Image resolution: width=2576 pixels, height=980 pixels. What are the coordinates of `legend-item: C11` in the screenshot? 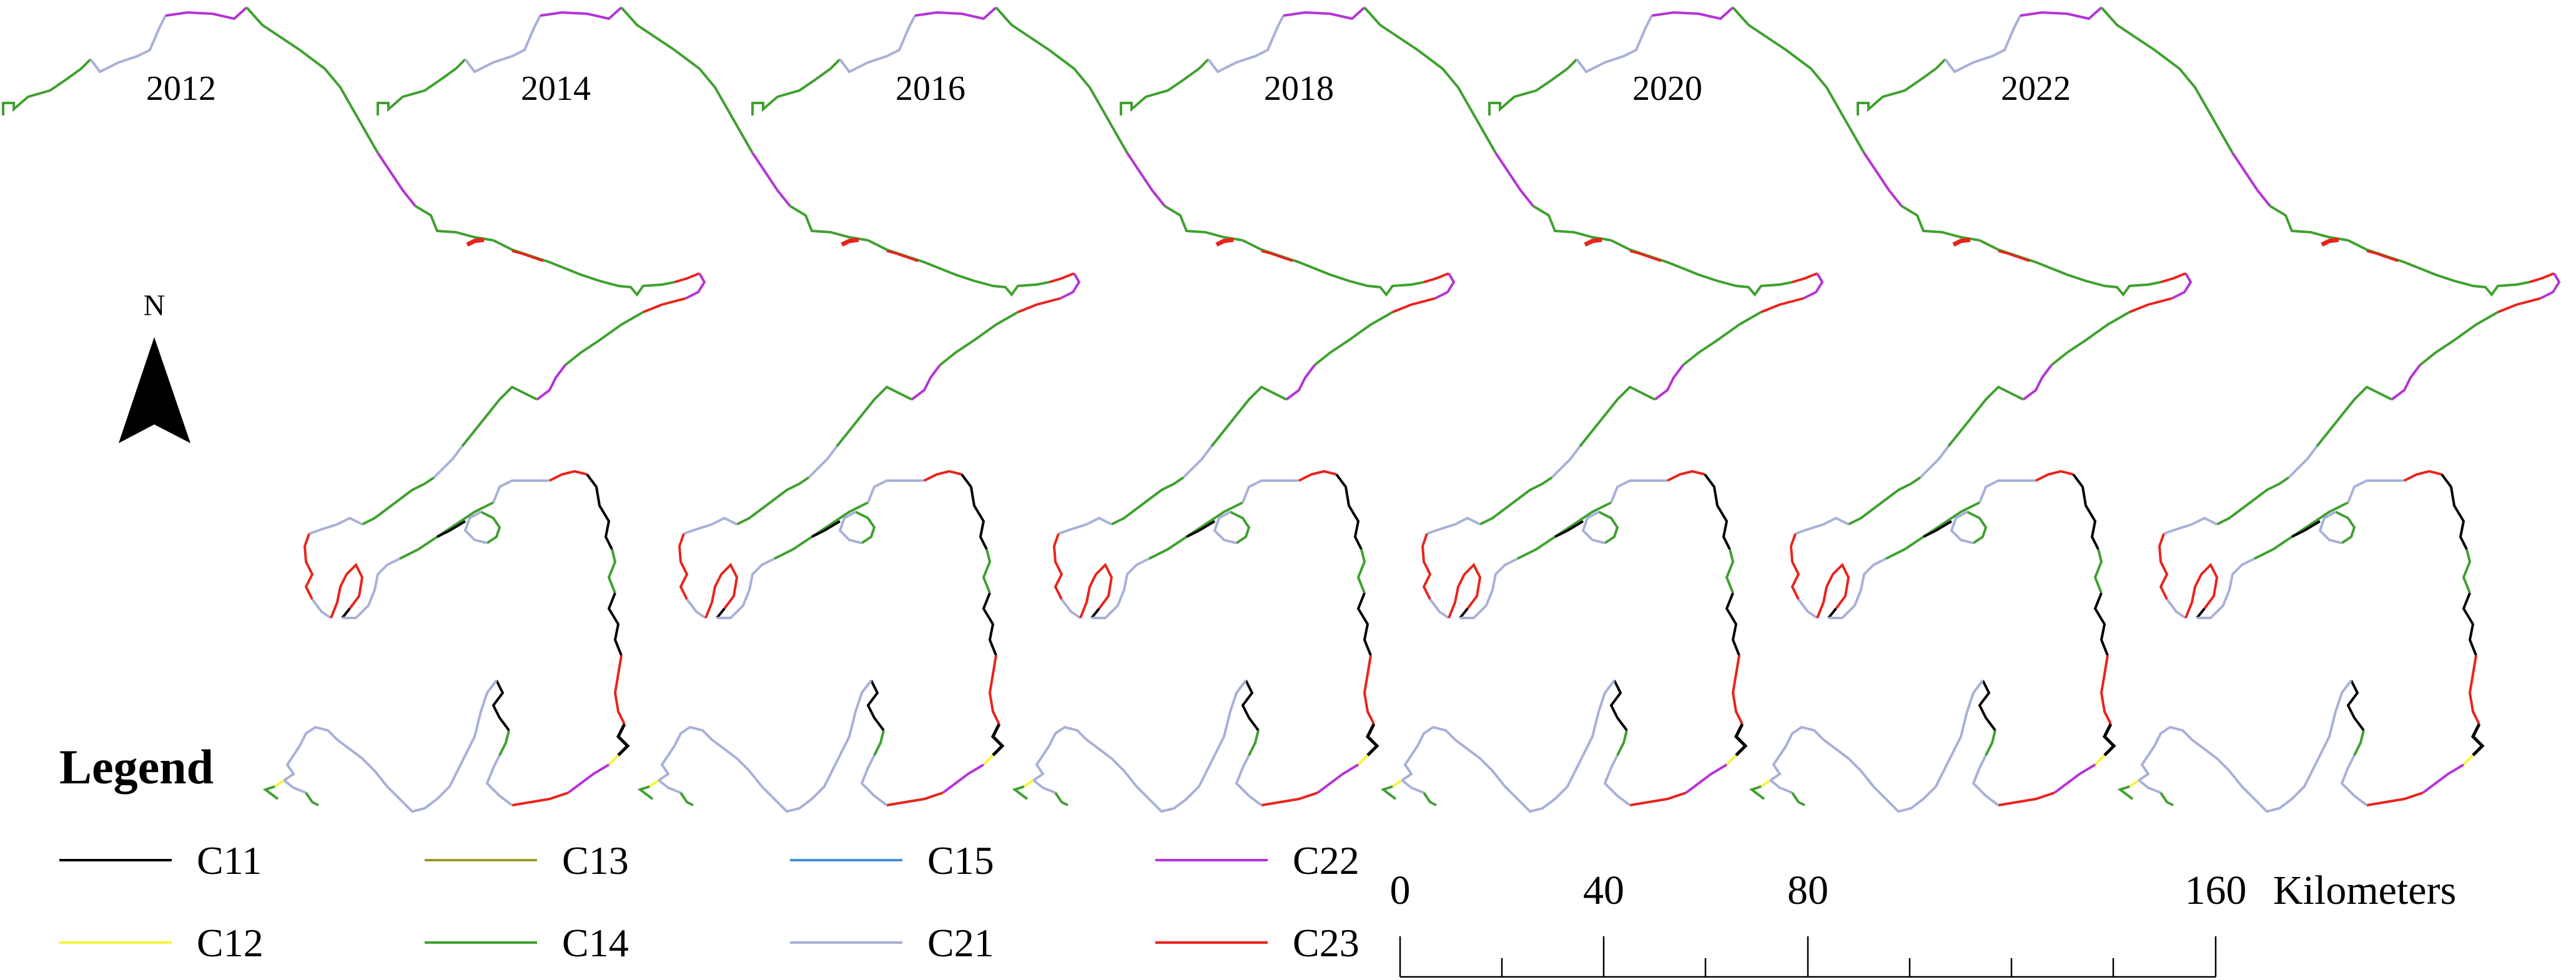 It's located at (160, 860).